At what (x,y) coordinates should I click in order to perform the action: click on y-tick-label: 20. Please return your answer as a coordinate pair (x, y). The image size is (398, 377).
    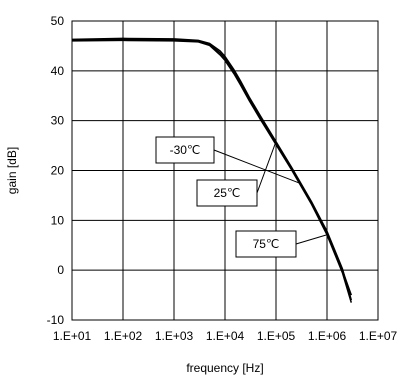
    Looking at the image, I should click on (58, 171).